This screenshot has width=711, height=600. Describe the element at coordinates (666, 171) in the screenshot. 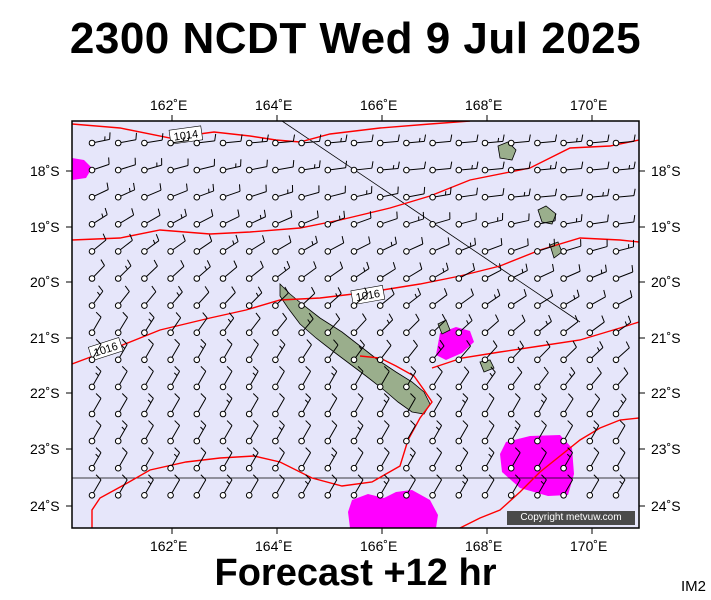

I see `latitude-label: 18˚S` at that location.